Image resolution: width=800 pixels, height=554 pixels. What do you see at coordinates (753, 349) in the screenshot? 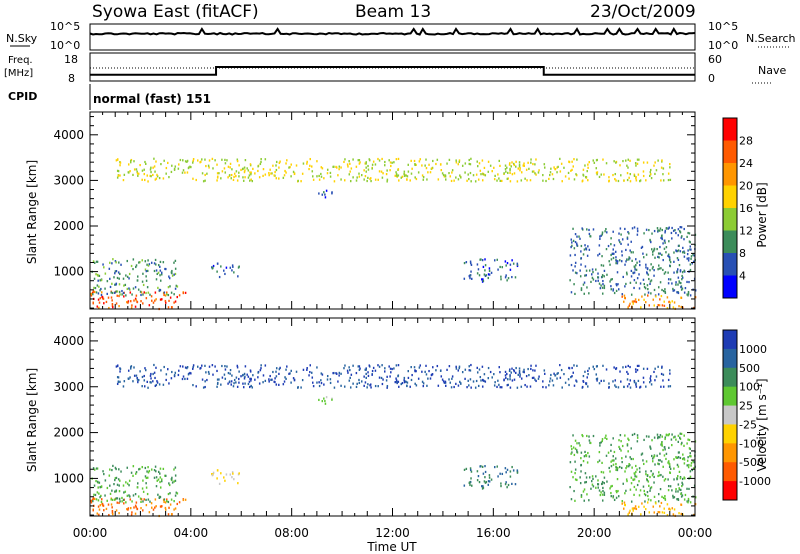
I see `velocity-colorbar-tick: 1000` at bounding box center [753, 349].